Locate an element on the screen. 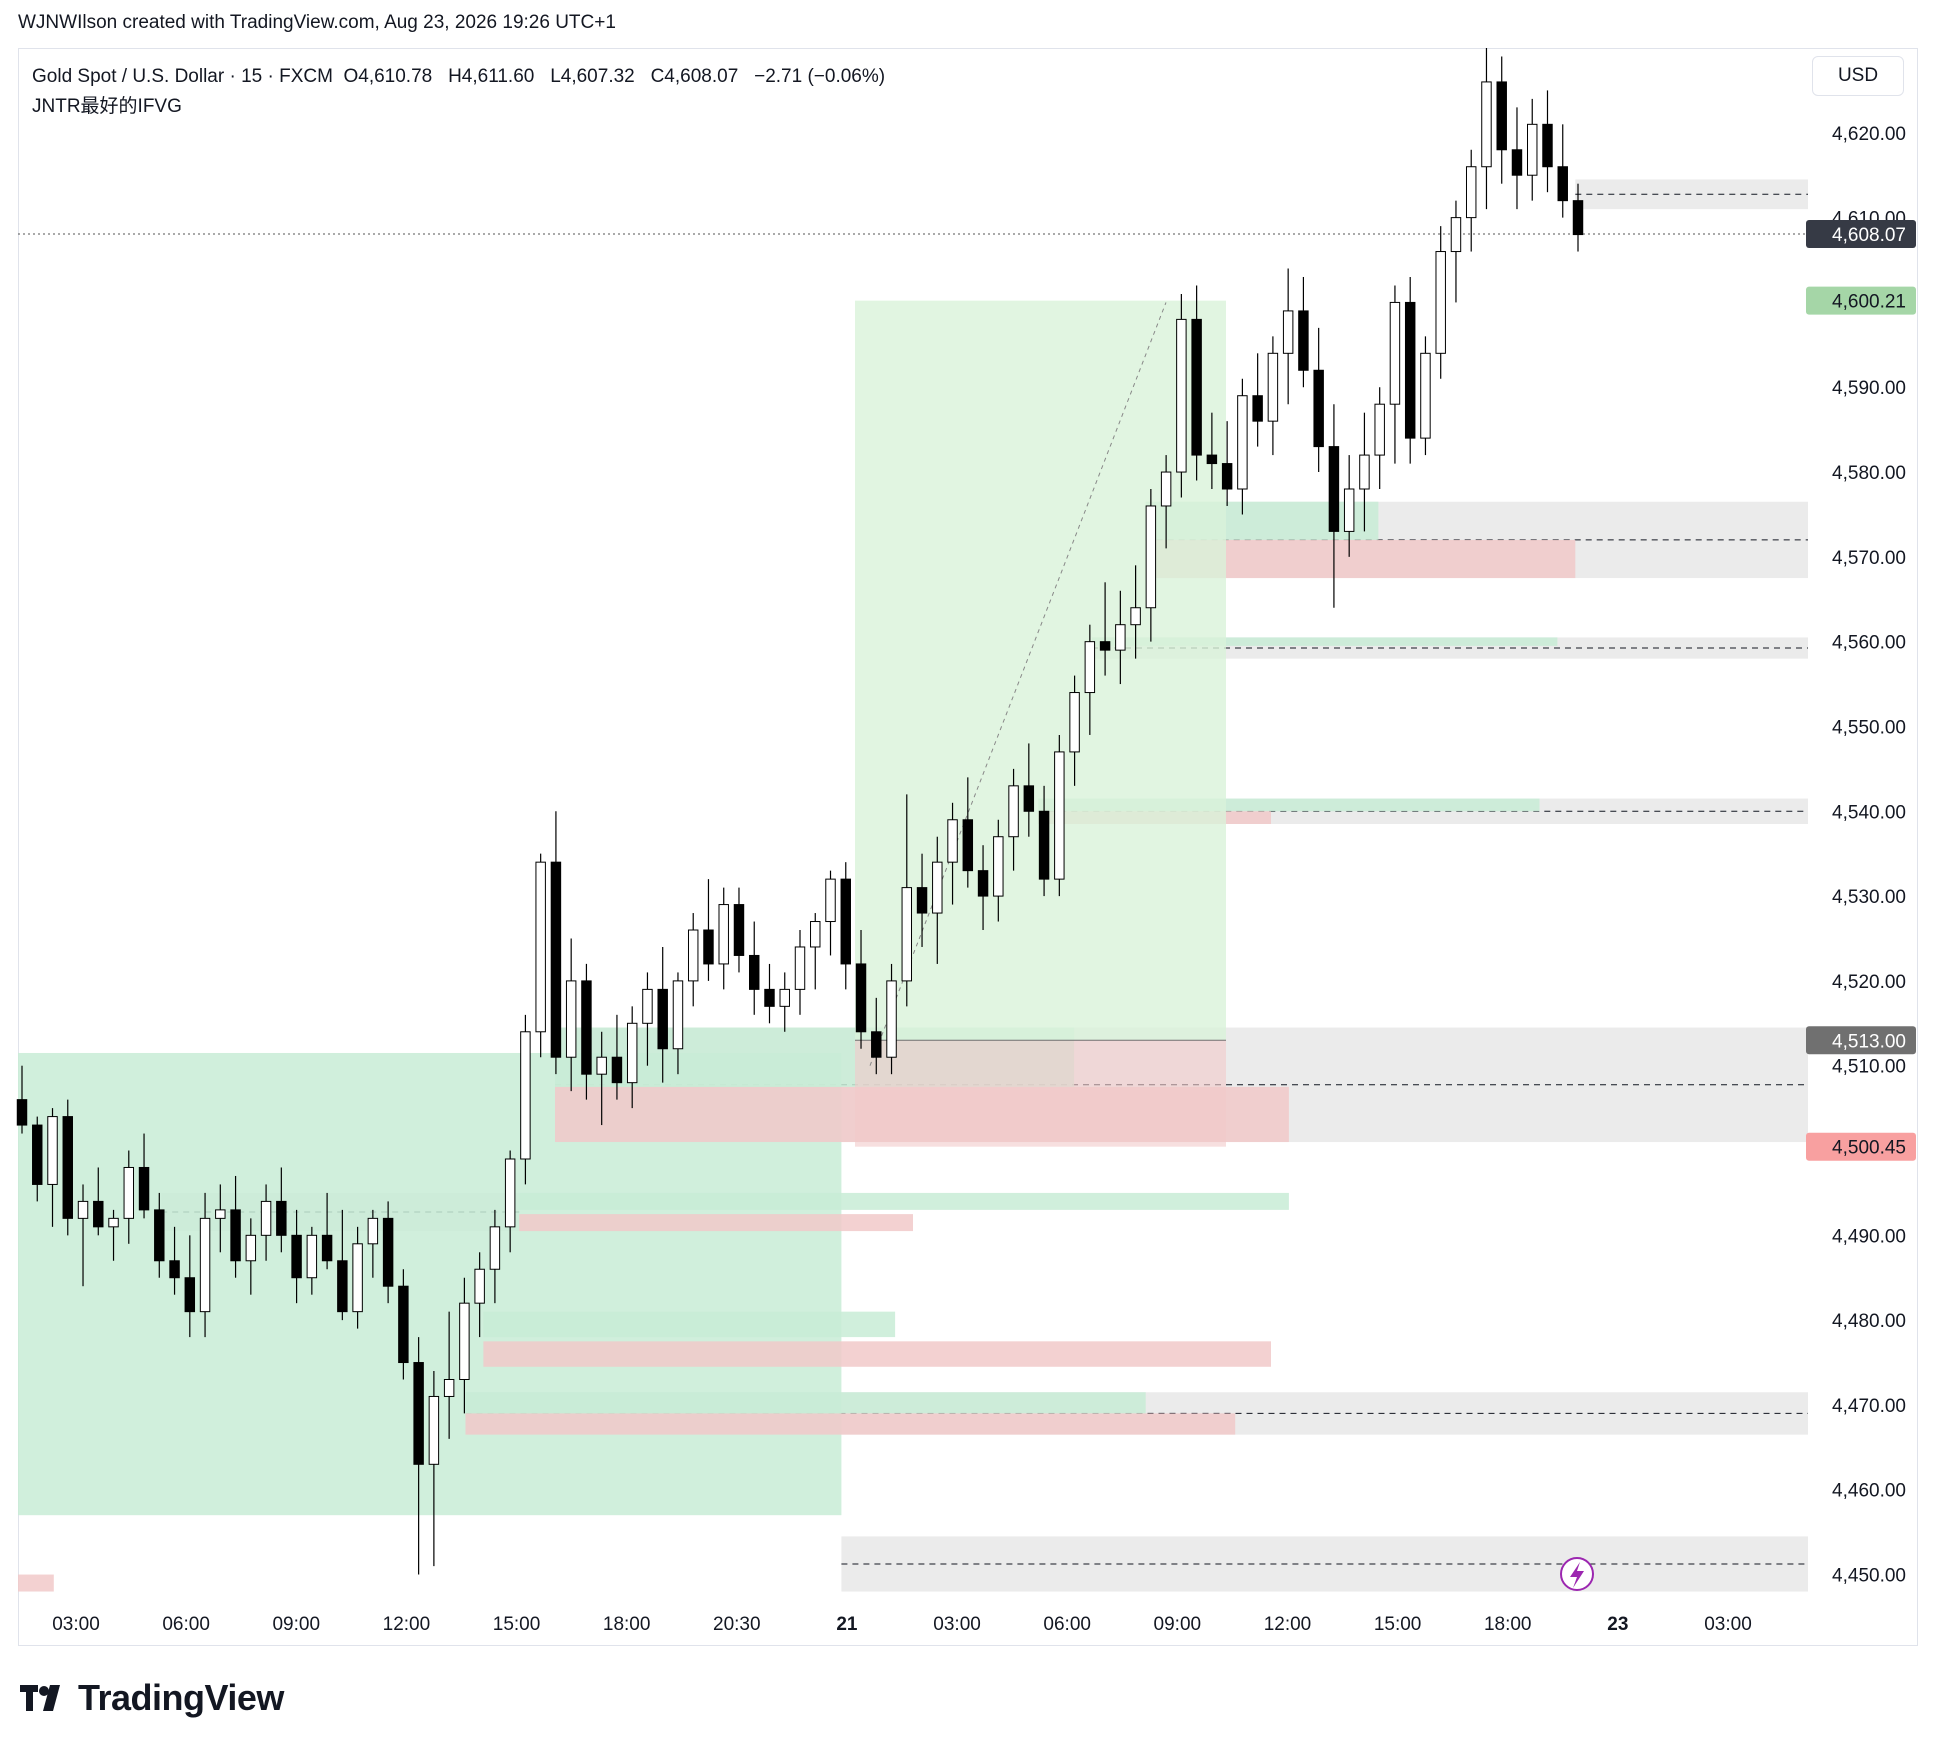 The image size is (1936, 1749). time-axis-label: 15:00 is located at coordinates (517, 1624).